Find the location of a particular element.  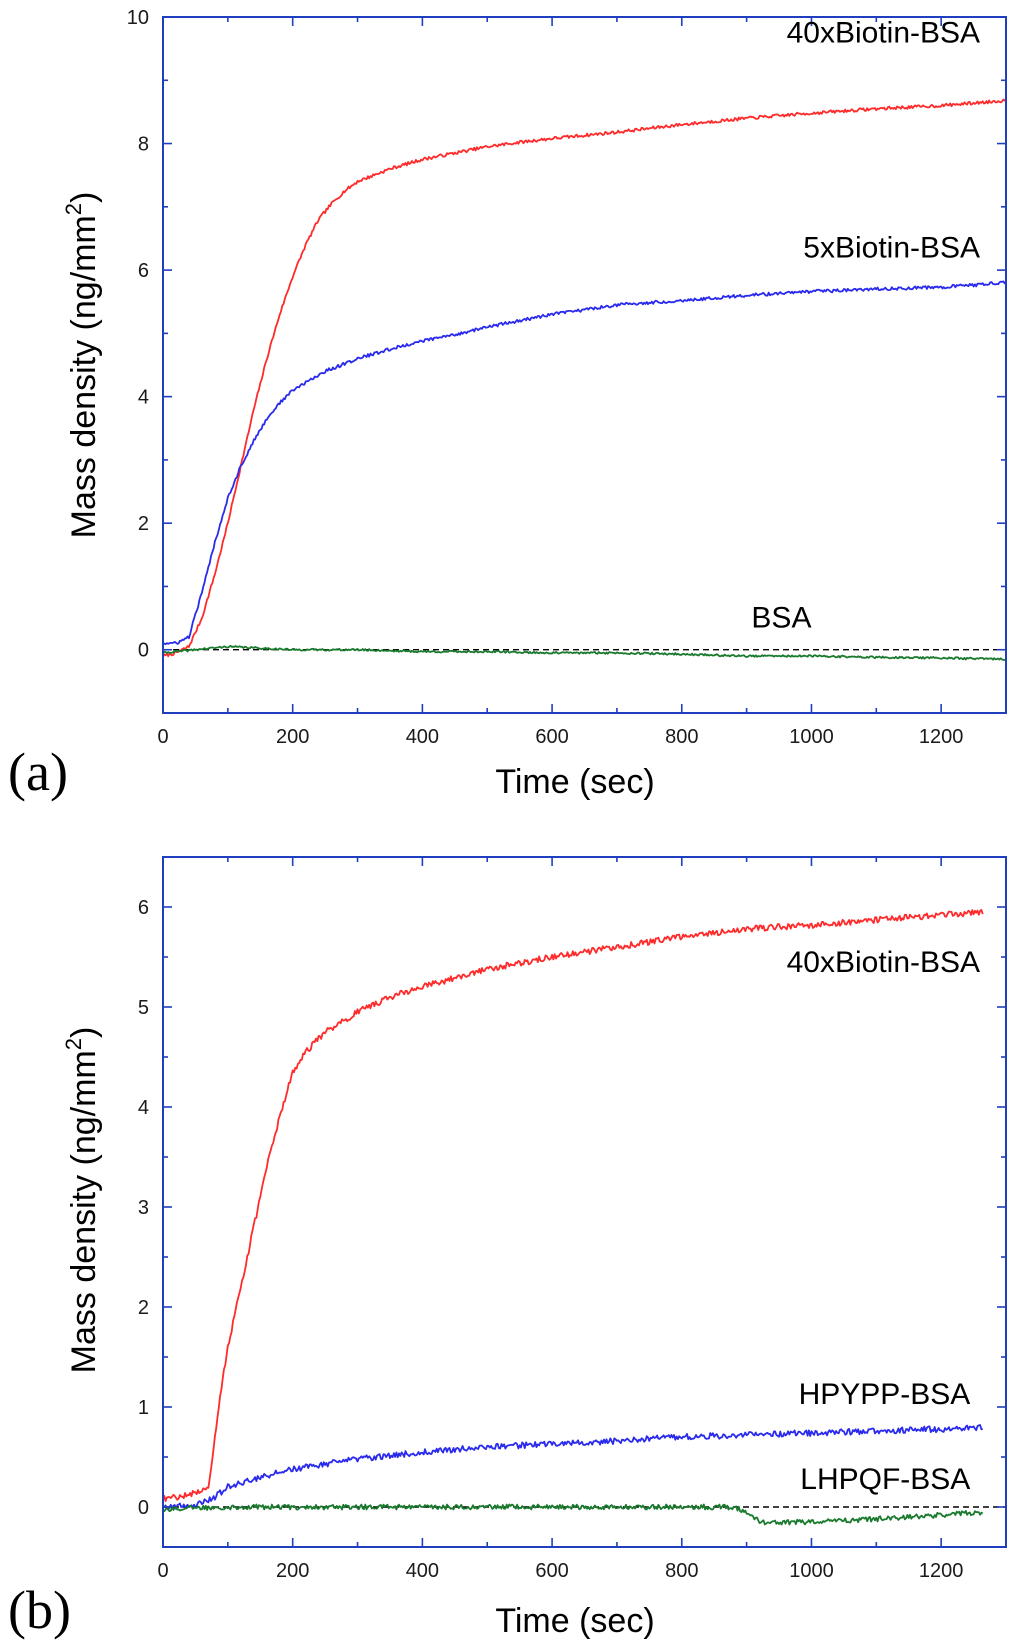

series-annotation: 5xBiotin-BSA is located at coordinates (891, 247).